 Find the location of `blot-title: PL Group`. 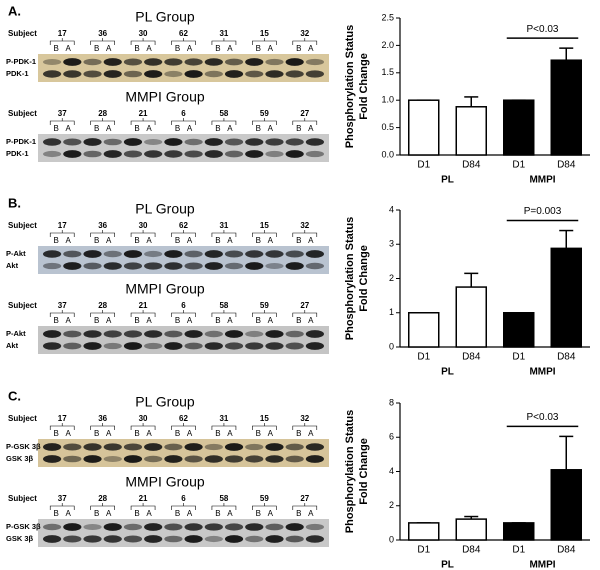

blot-title: PL Group is located at coordinates (165, 402).